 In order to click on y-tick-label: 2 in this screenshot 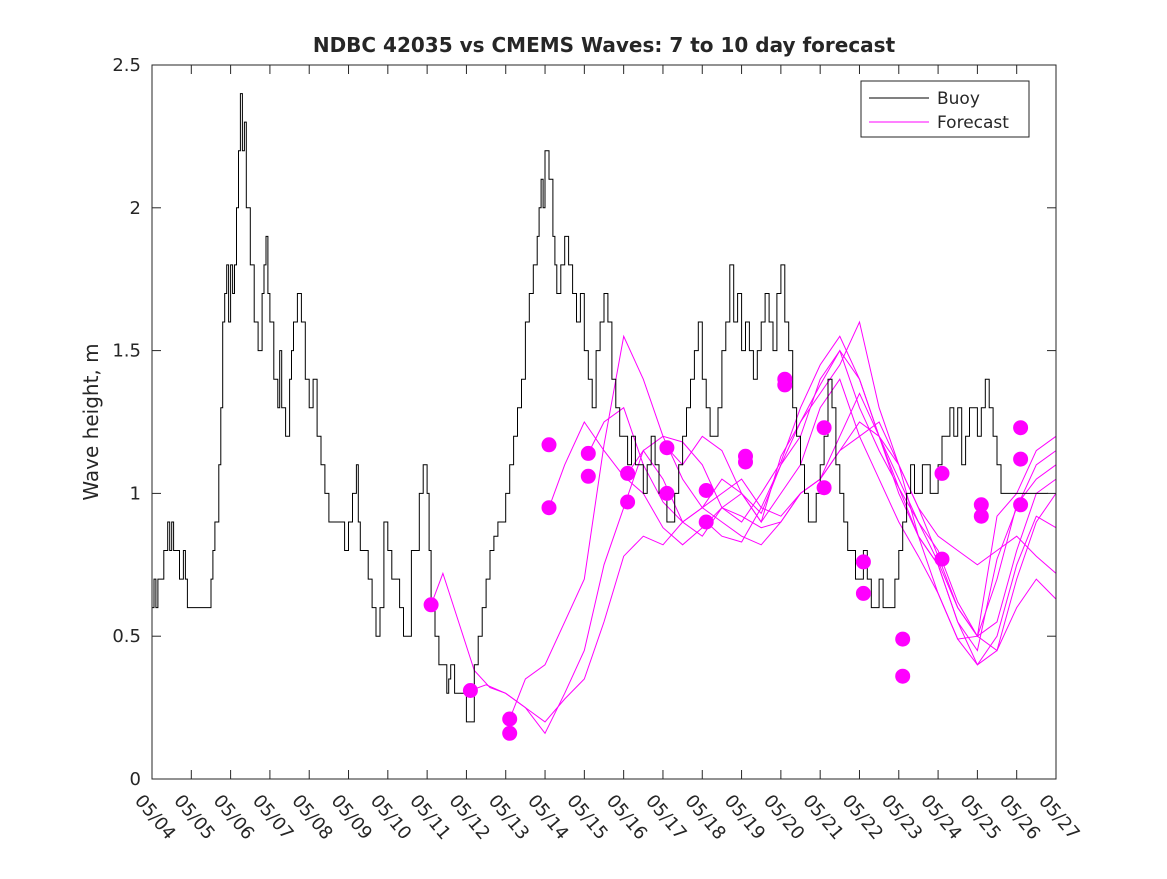, I will do `click(135, 208)`.